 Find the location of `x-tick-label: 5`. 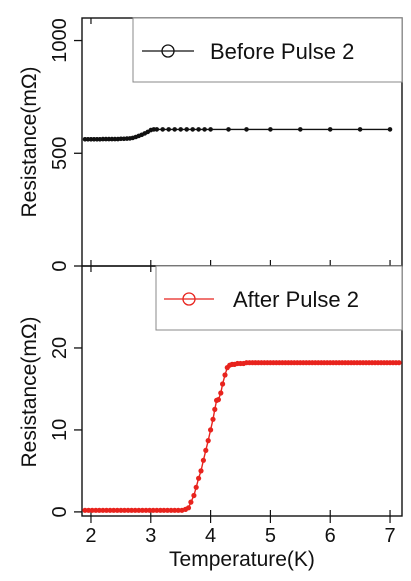

x-tick-label: 5 is located at coordinates (270, 536).